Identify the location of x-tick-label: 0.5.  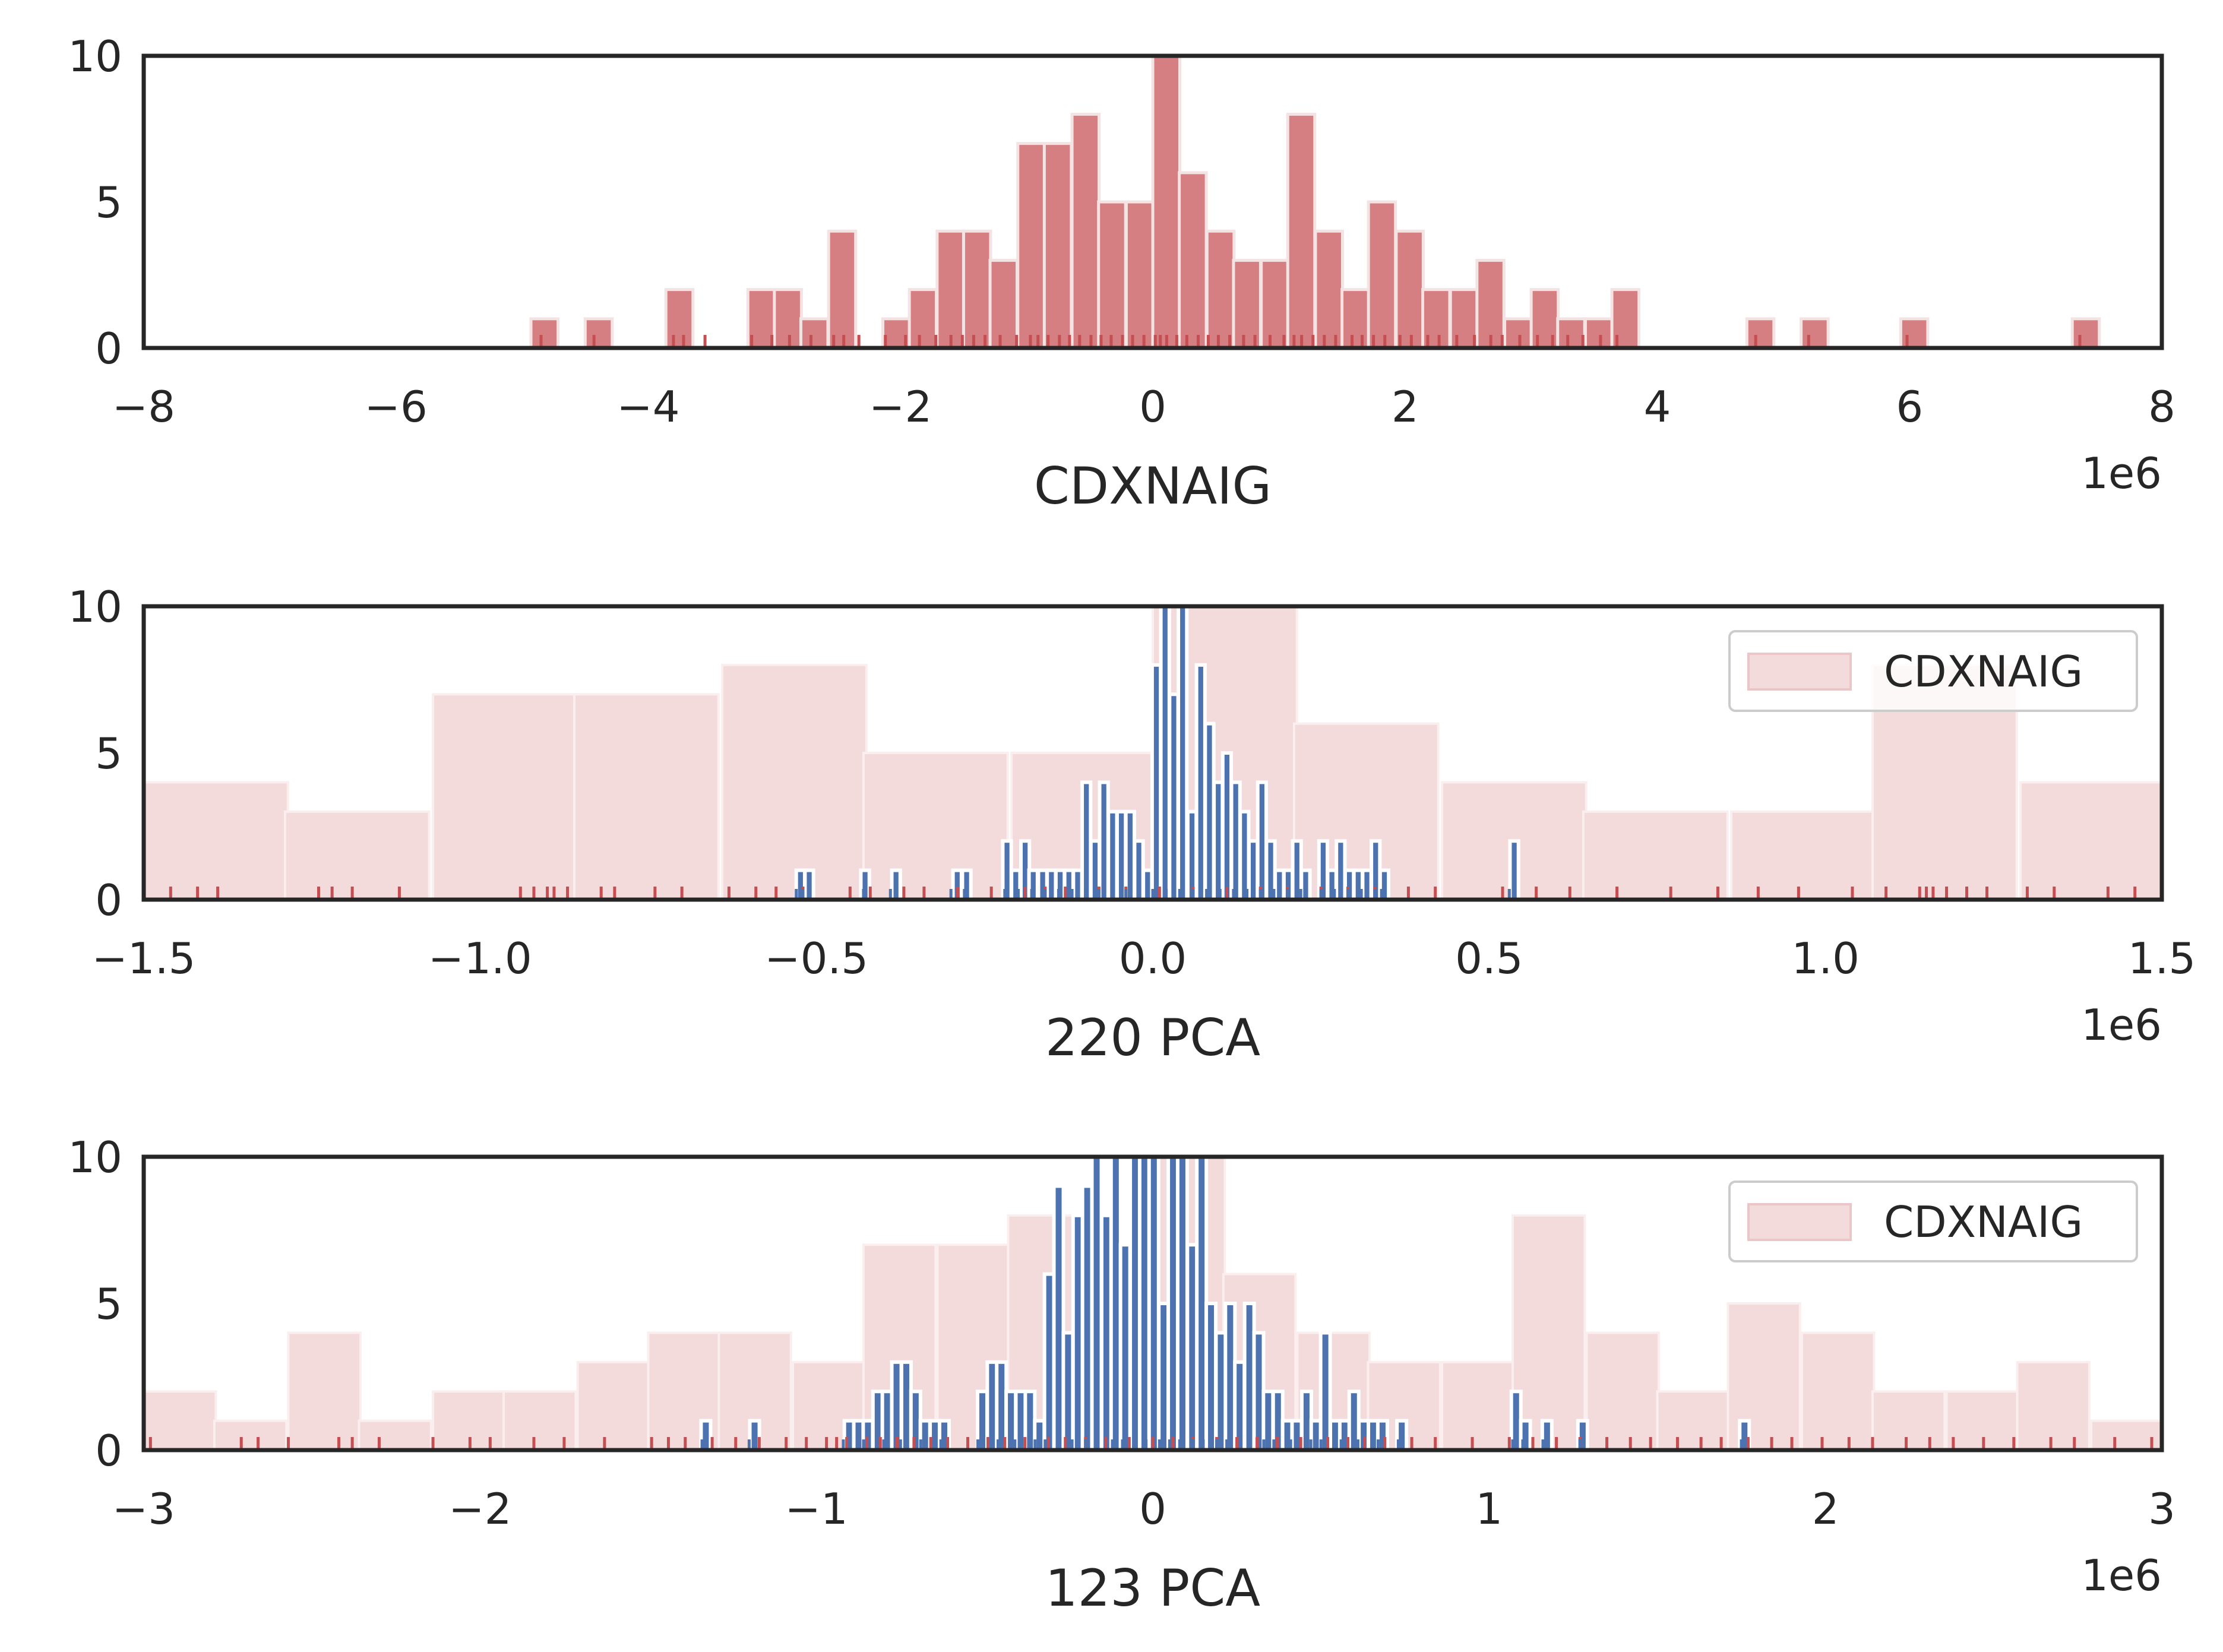
(1489, 958).